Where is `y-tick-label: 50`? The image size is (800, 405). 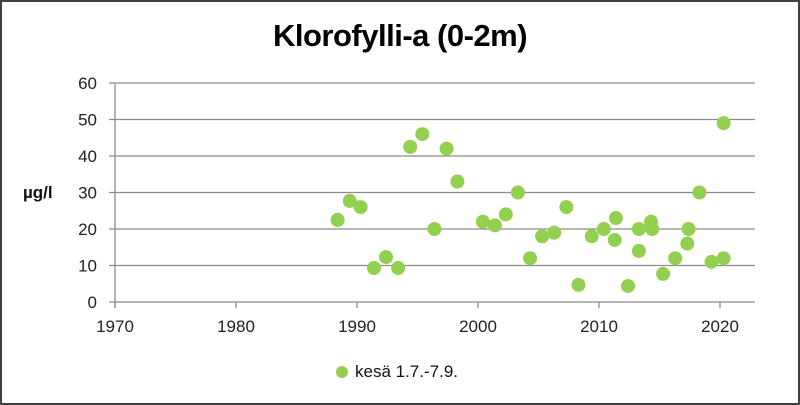 y-tick-label: 50 is located at coordinates (87, 120).